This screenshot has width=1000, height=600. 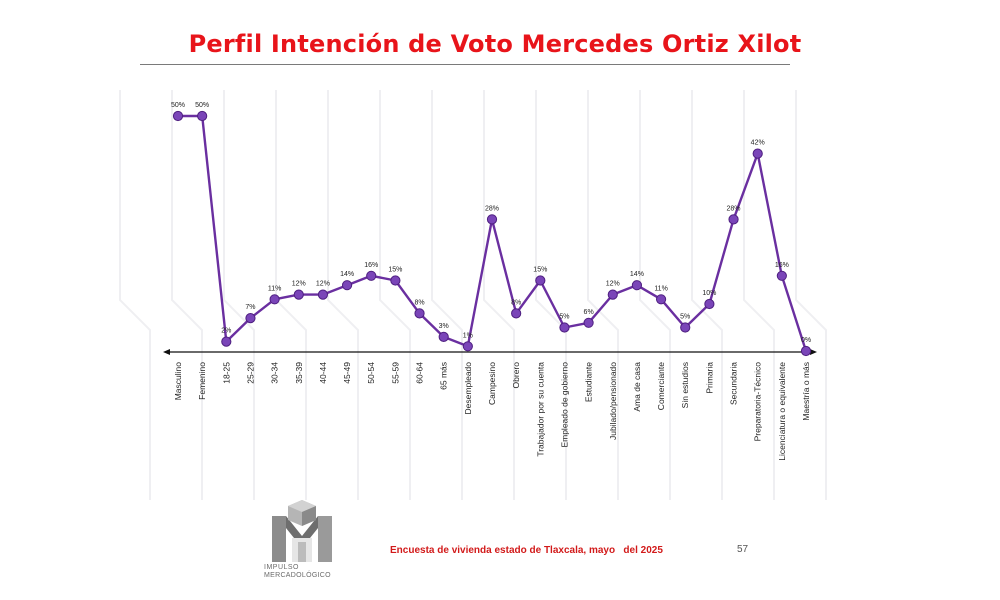 I want to click on axis-arrow-right, so click(x=813, y=352).